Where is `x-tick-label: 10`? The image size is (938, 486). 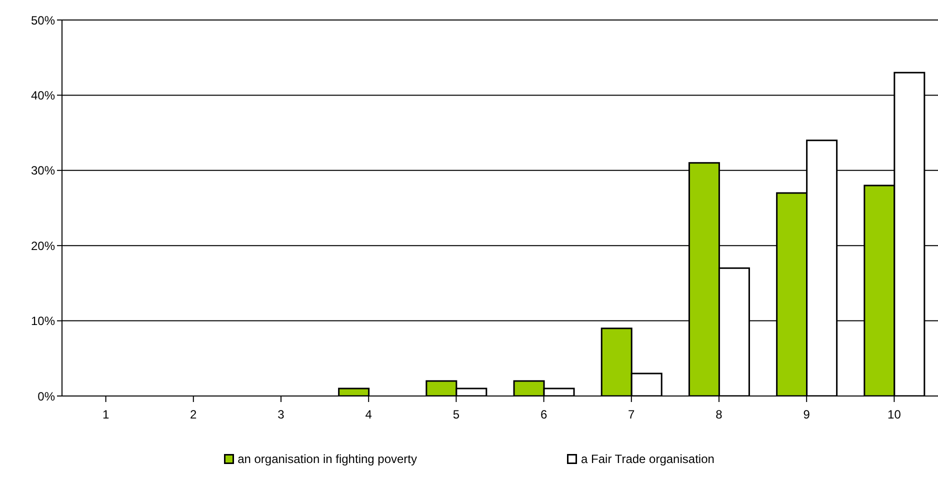
x-tick-label: 10 is located at coordinates (895, 415).